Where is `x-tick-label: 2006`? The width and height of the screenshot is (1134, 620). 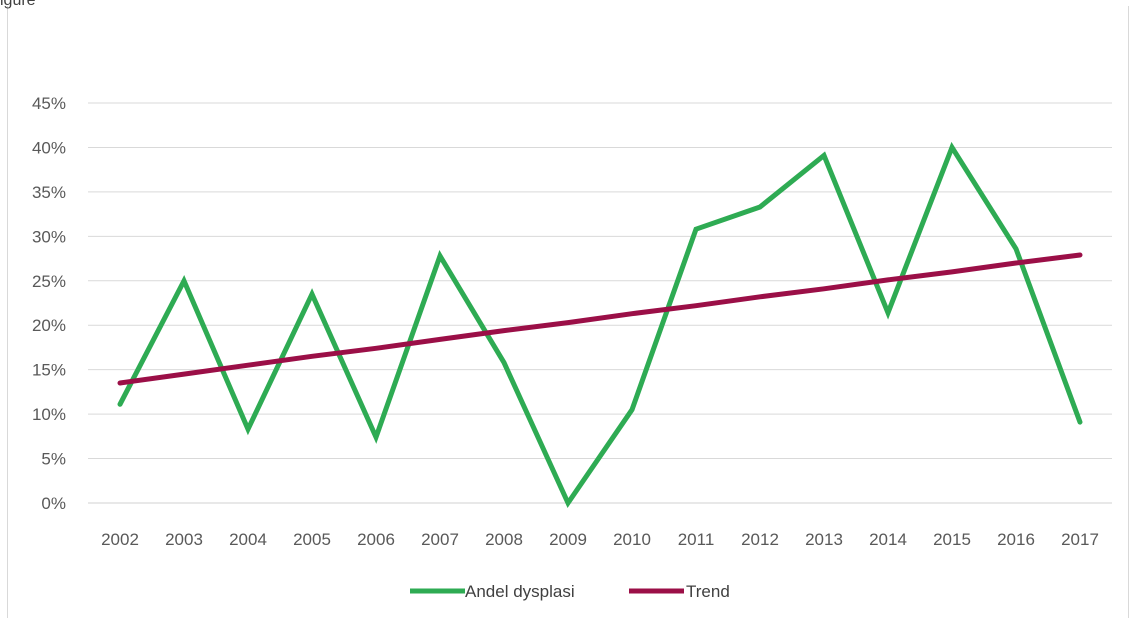
x-tick-label: 2006 is located at coordinates (376, 539).